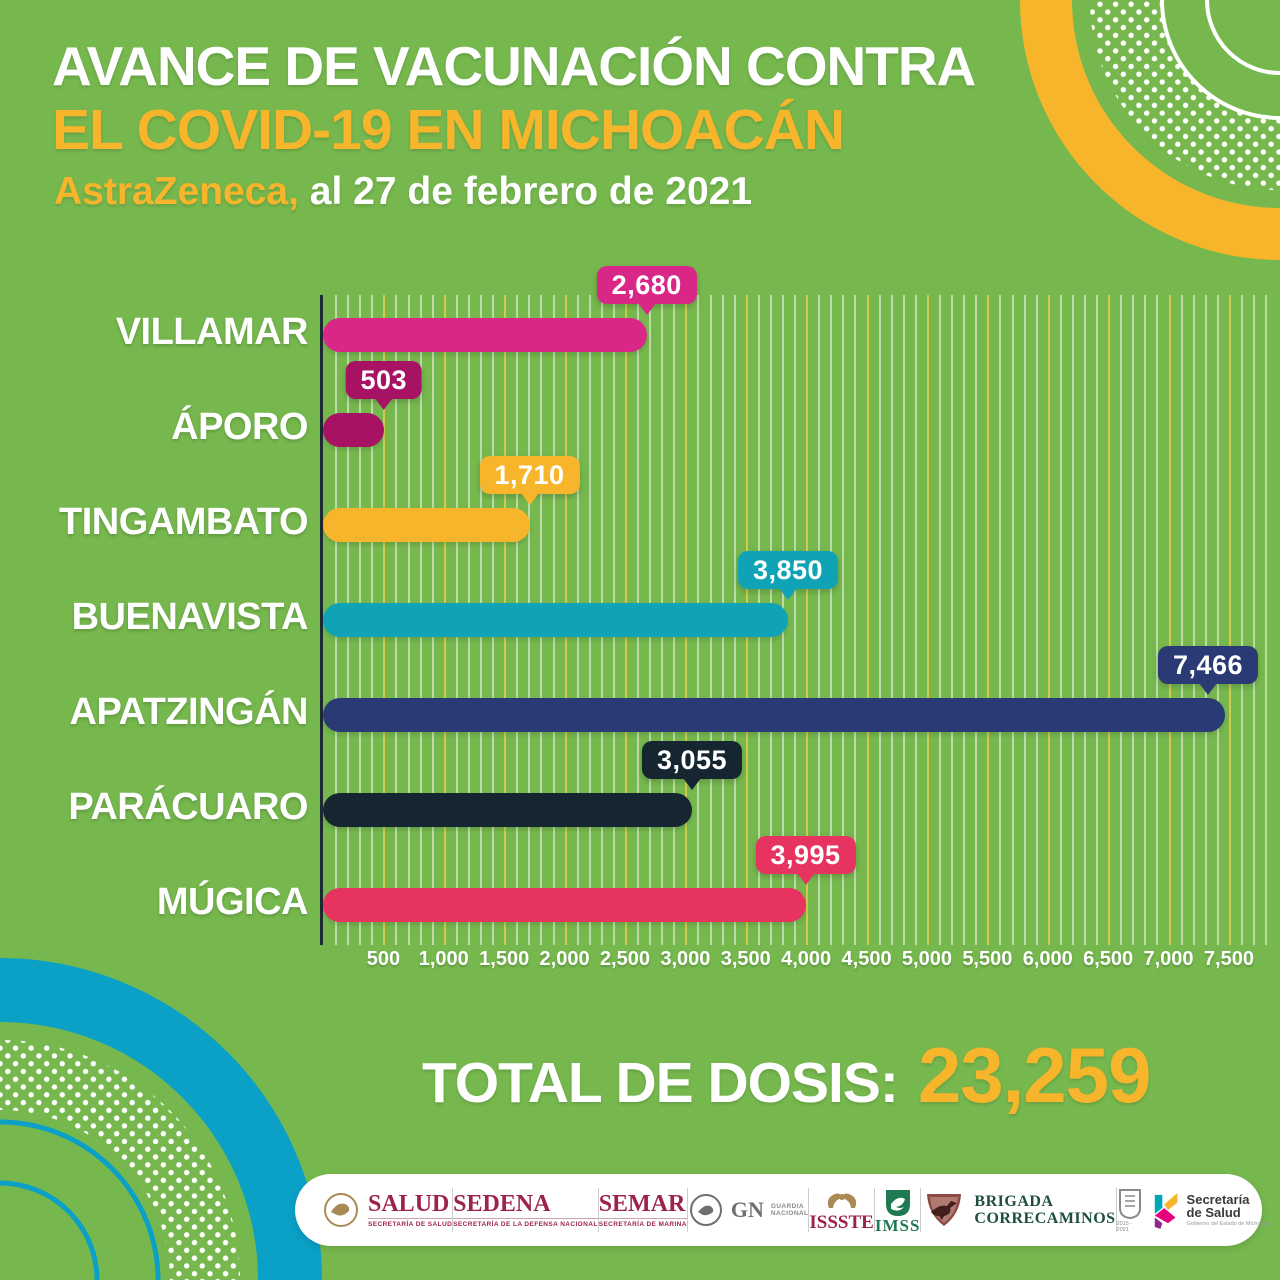  I want to click on subtitle-brand: AstraZeneca,, so click(176, 191).